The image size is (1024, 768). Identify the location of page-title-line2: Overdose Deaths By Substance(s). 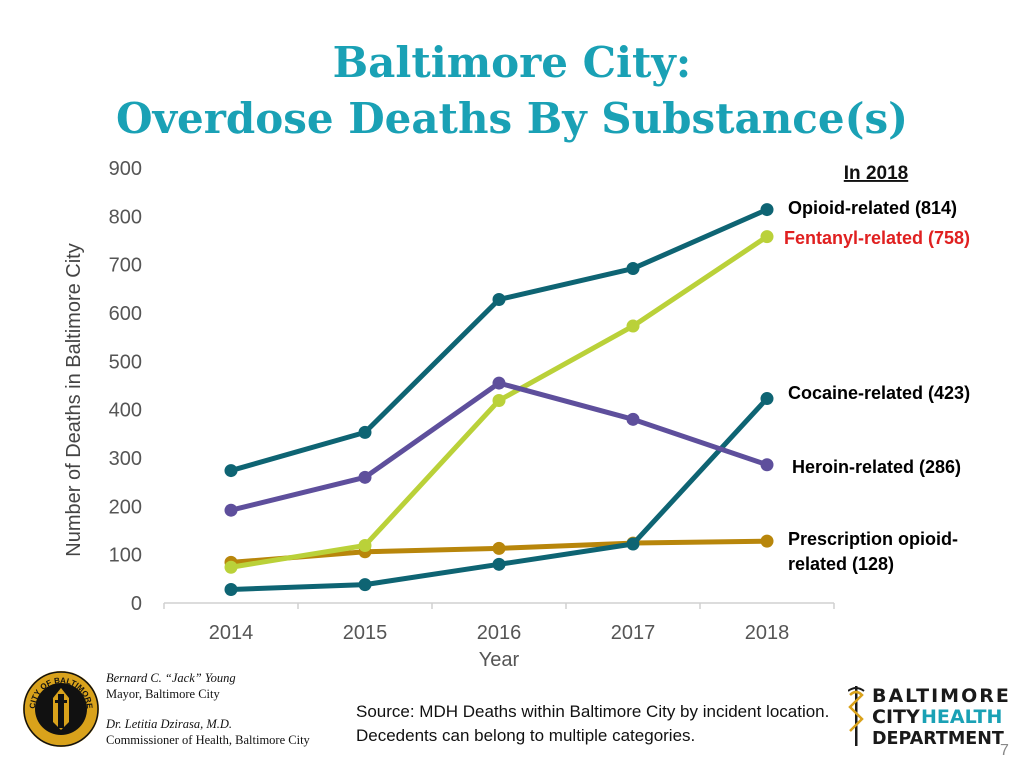
(511, 118).